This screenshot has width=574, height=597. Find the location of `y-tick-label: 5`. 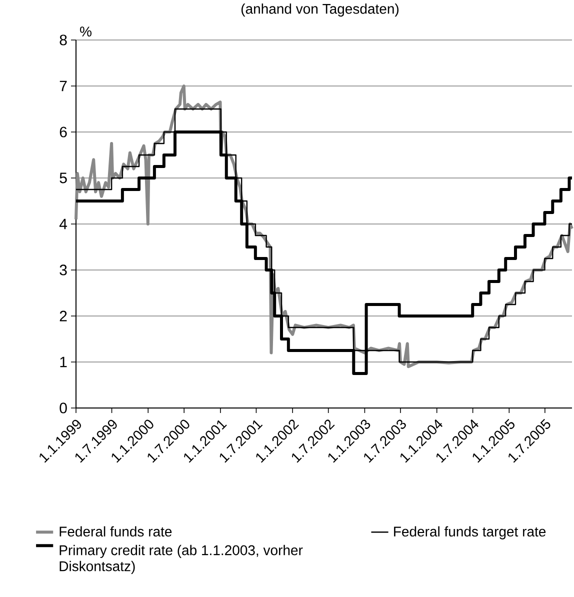

y-tick-label: 5 is located at coordinates (63, 178).